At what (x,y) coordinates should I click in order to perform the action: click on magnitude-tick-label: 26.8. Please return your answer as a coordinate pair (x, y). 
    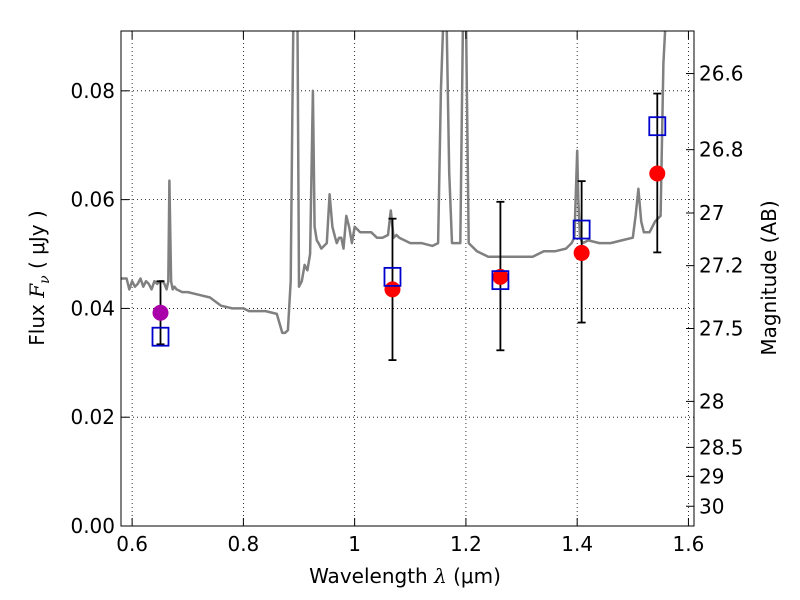
    Looking at the image, I should click on (721, 150).